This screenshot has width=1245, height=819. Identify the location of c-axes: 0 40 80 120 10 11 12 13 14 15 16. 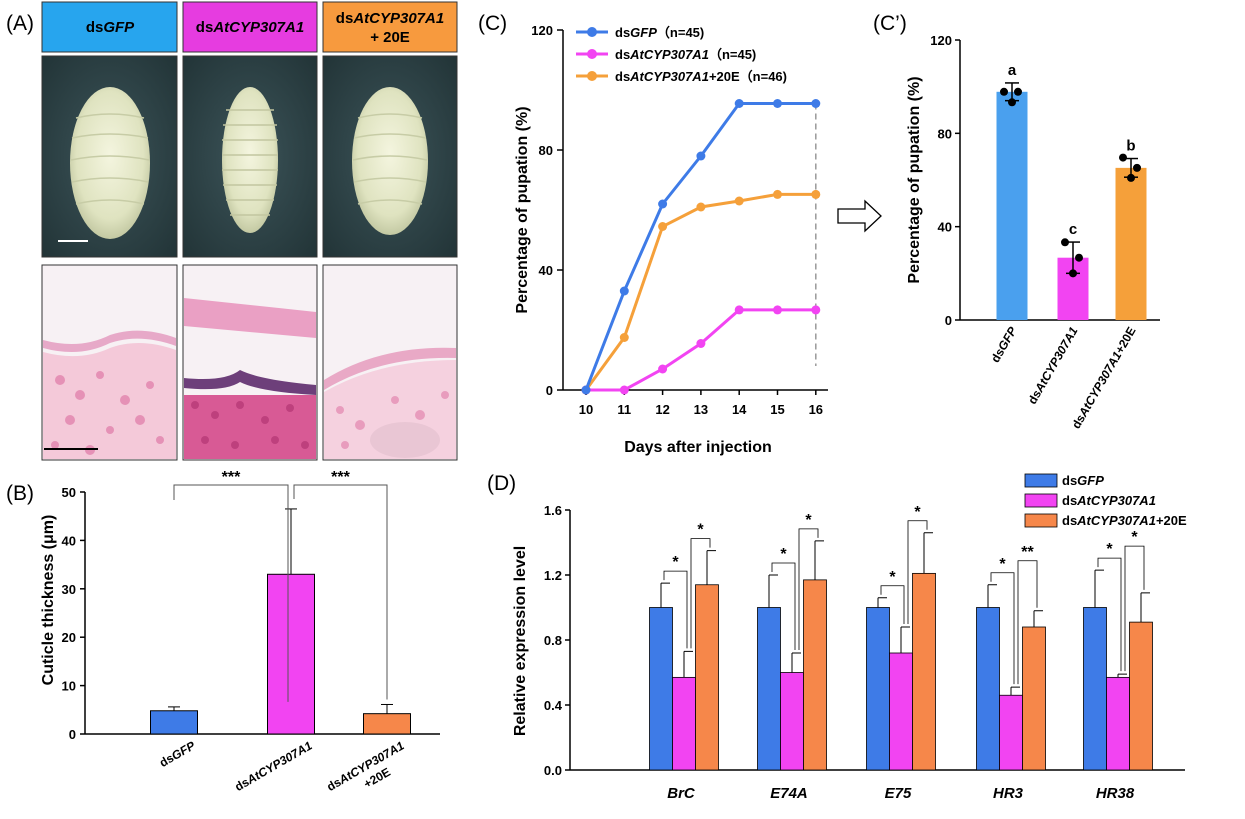
(679, 220).